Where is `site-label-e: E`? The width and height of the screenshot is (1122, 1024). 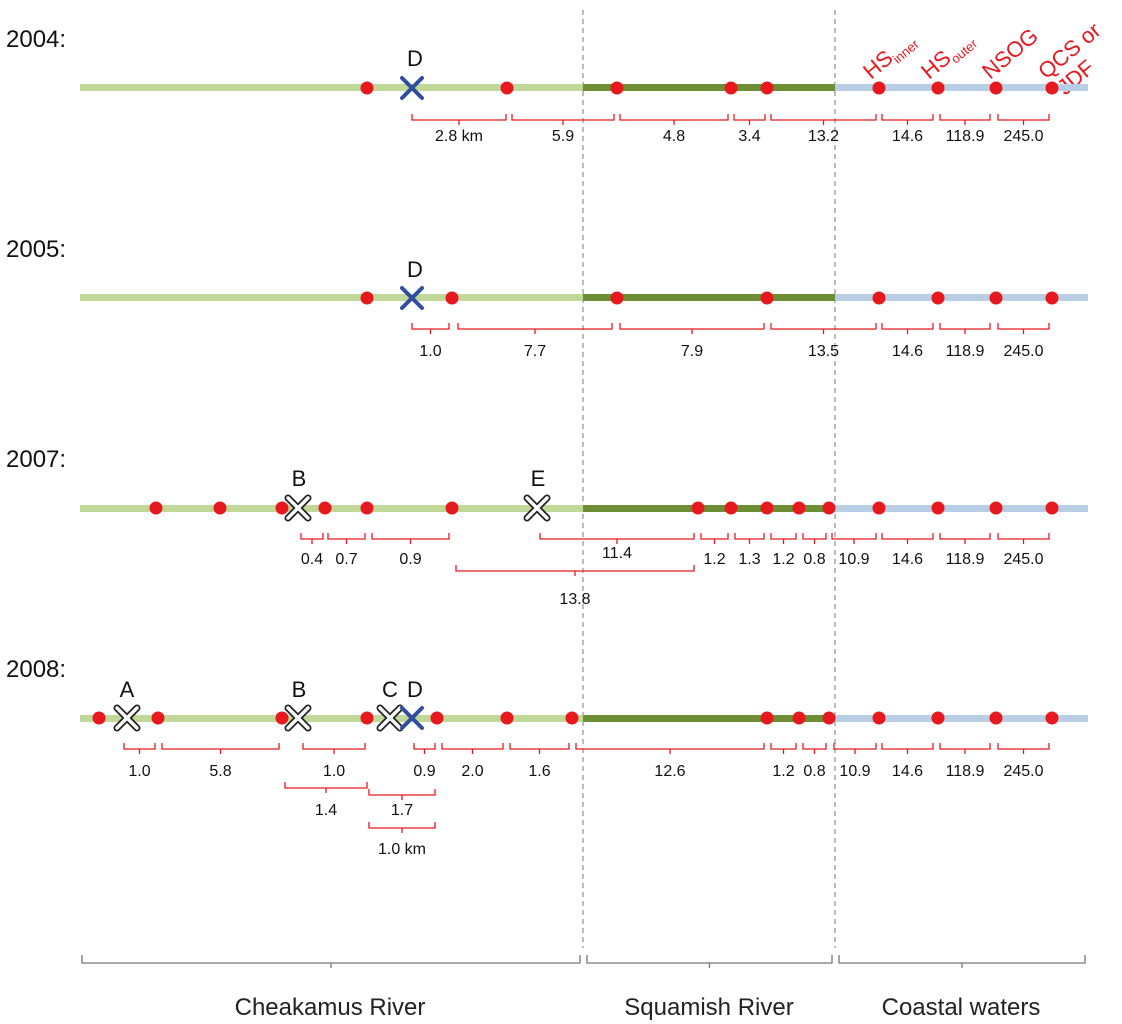 site-label-e: E is located at coordinates (538, 478).